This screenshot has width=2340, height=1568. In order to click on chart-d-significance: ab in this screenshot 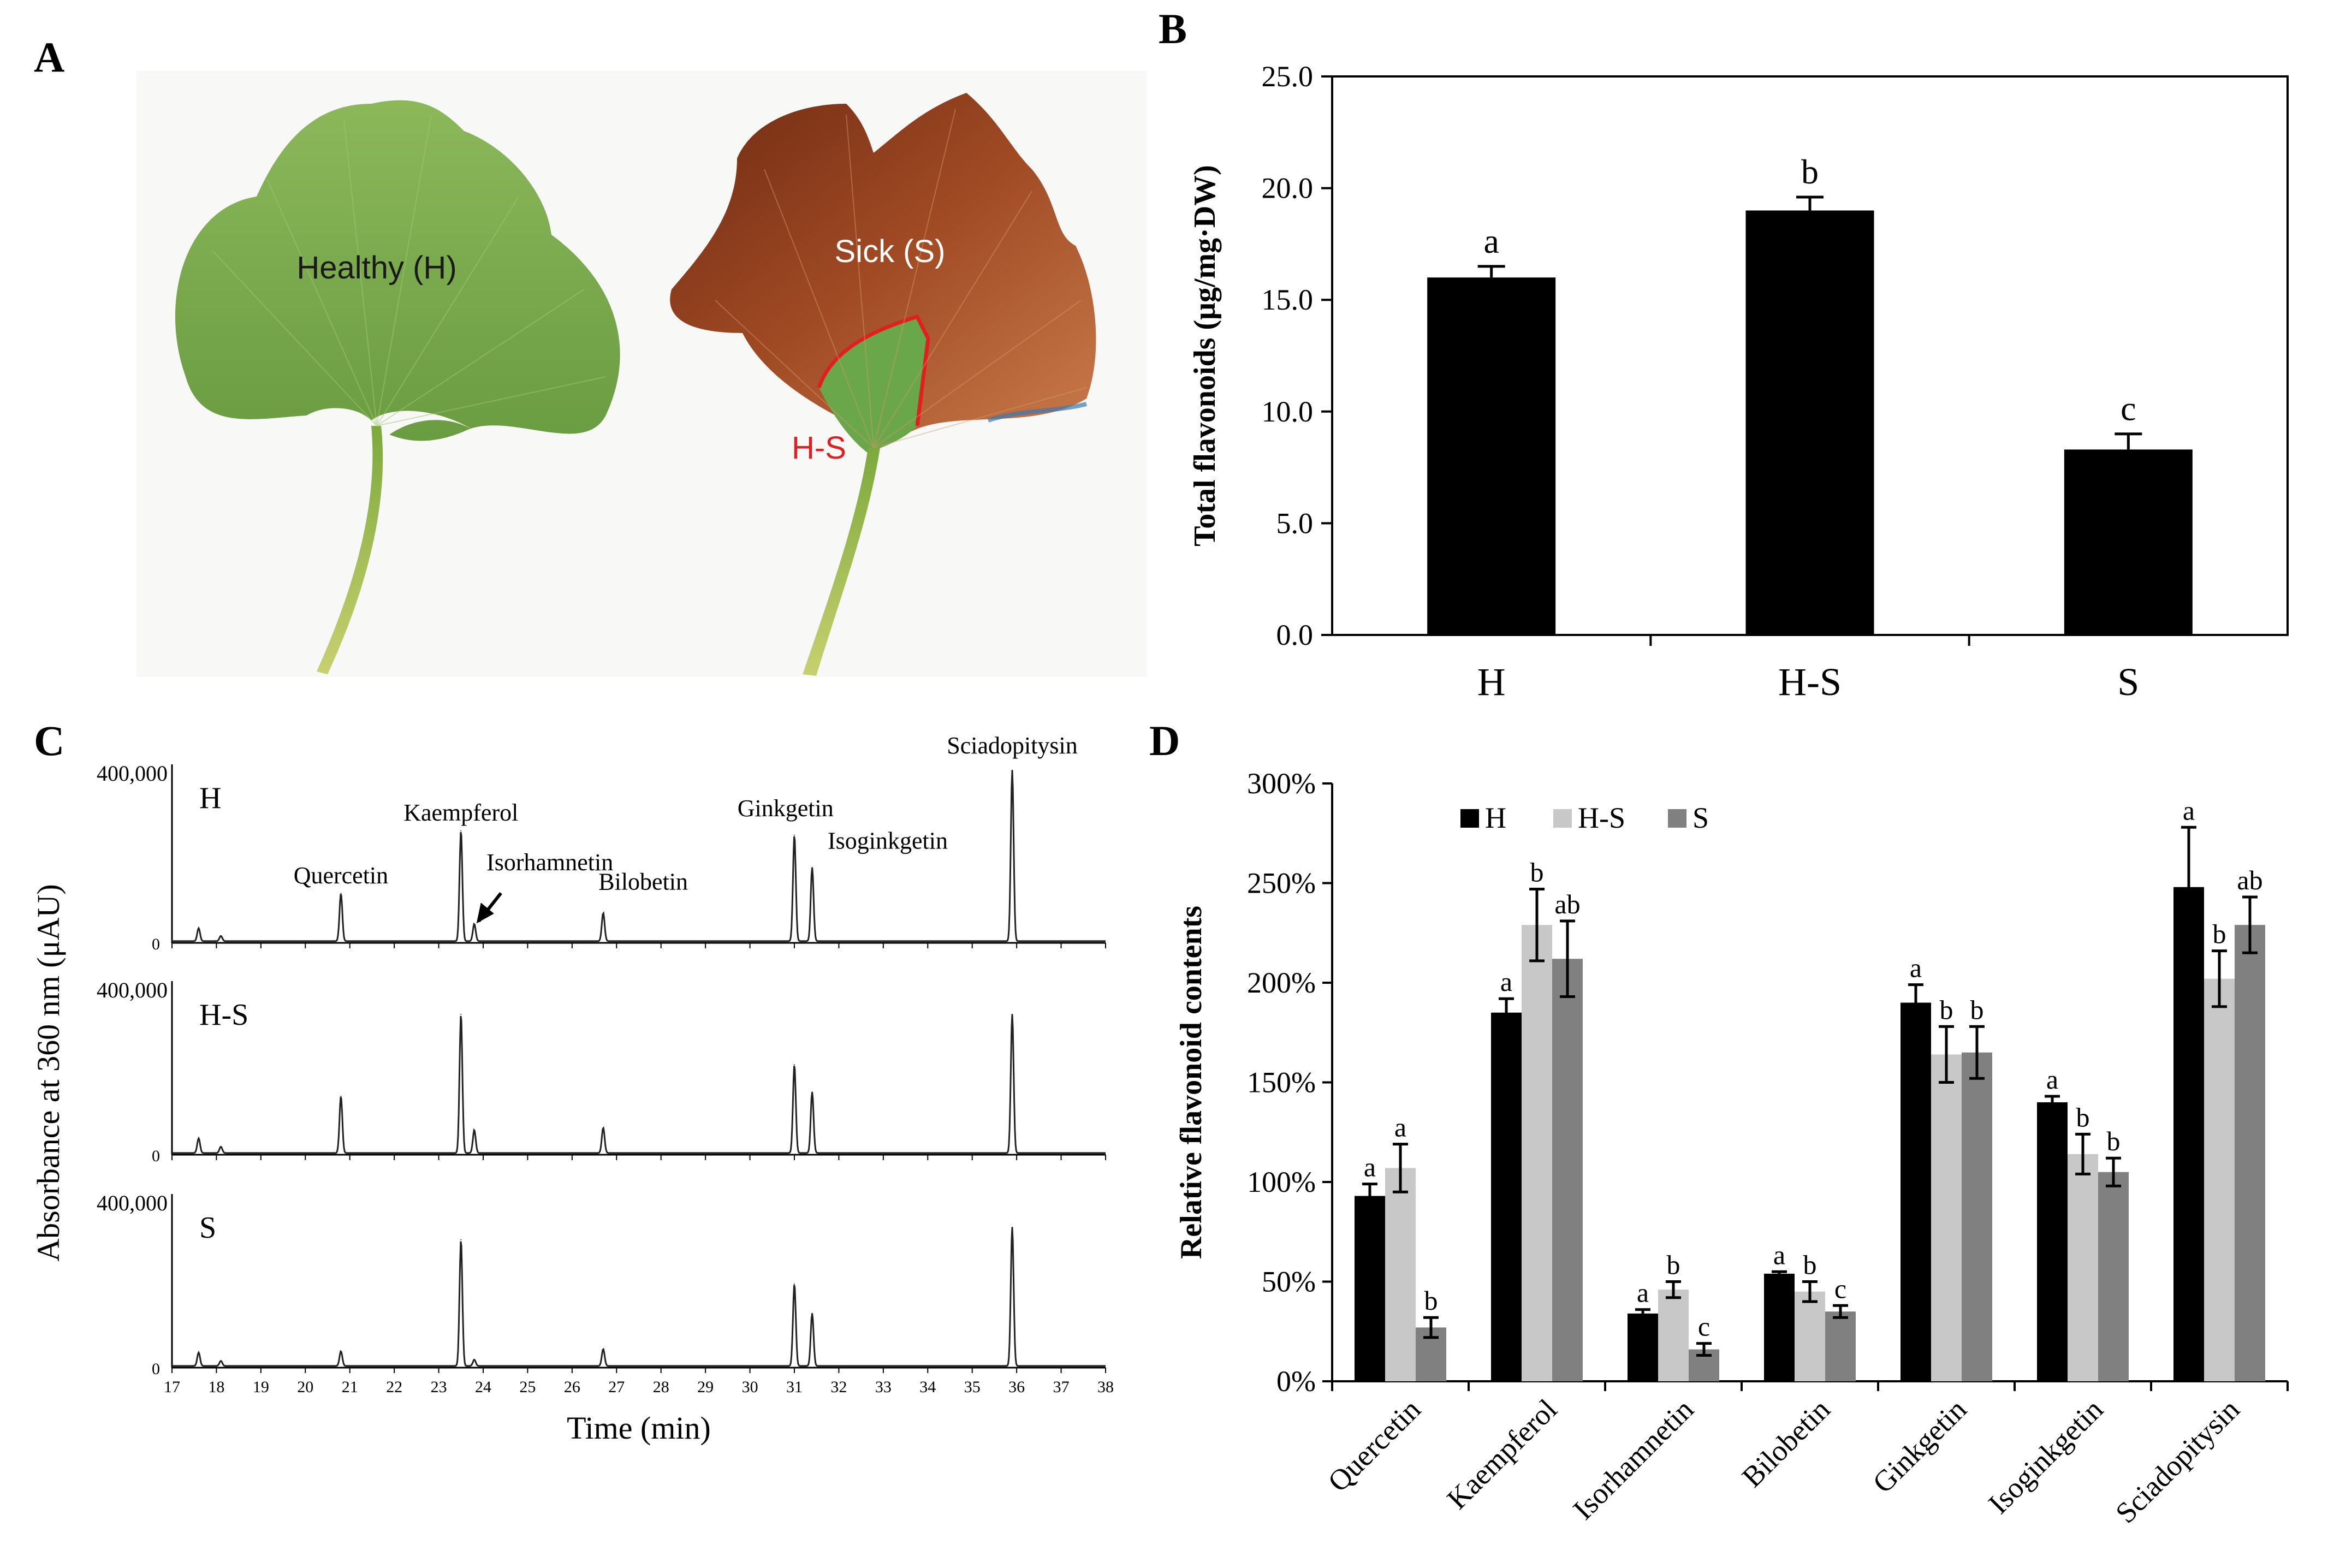, I will do `click(2249, 880)`.